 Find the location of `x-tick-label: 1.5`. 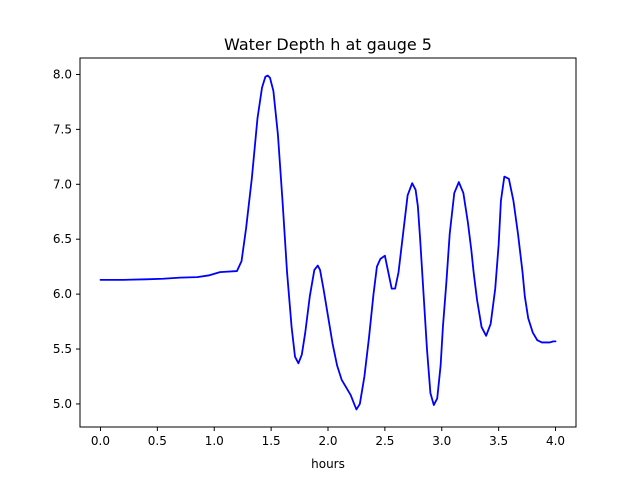

x-tick-label: 1.5 is located at coordinates (271, 441).